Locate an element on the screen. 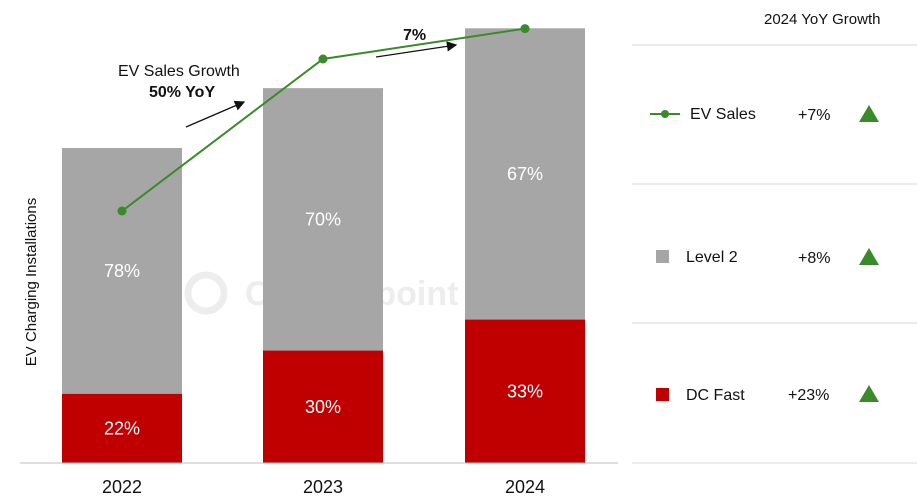 Image resolution: width=917 pixels, height=496 pixels. bar-dc-fast-2023 is located at coordinates (323, 406).